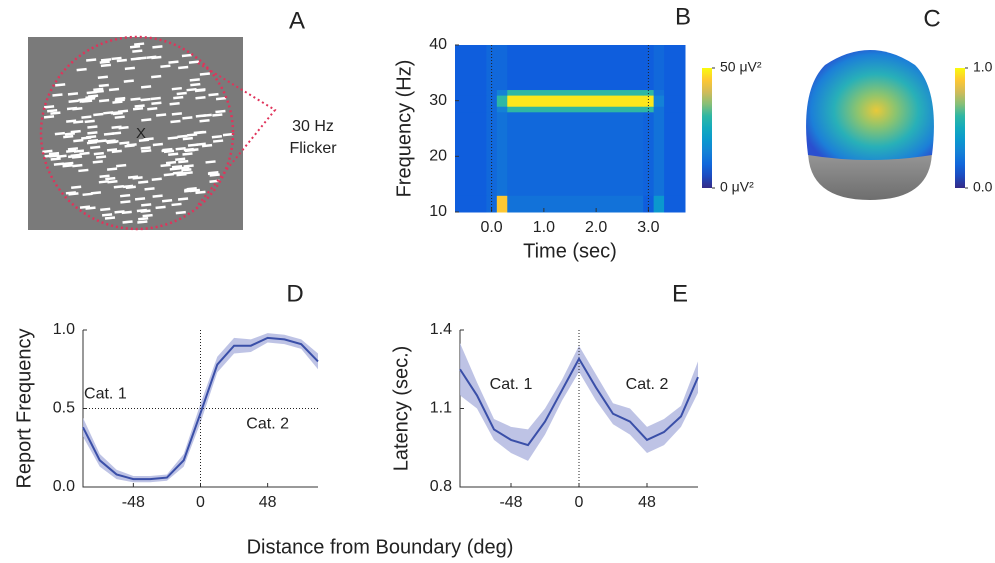 This screenshot has height=563, width=995. I want to click on y-tick-label: 1.4, so click(441, 329).